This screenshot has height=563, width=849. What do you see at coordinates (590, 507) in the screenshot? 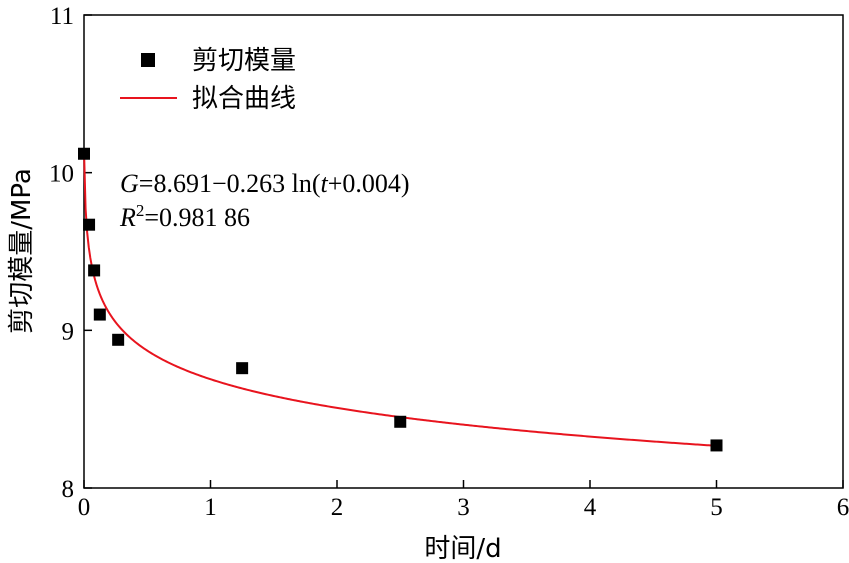
I see `x-tick-label-4: 4` at bounding box center [590, 507].